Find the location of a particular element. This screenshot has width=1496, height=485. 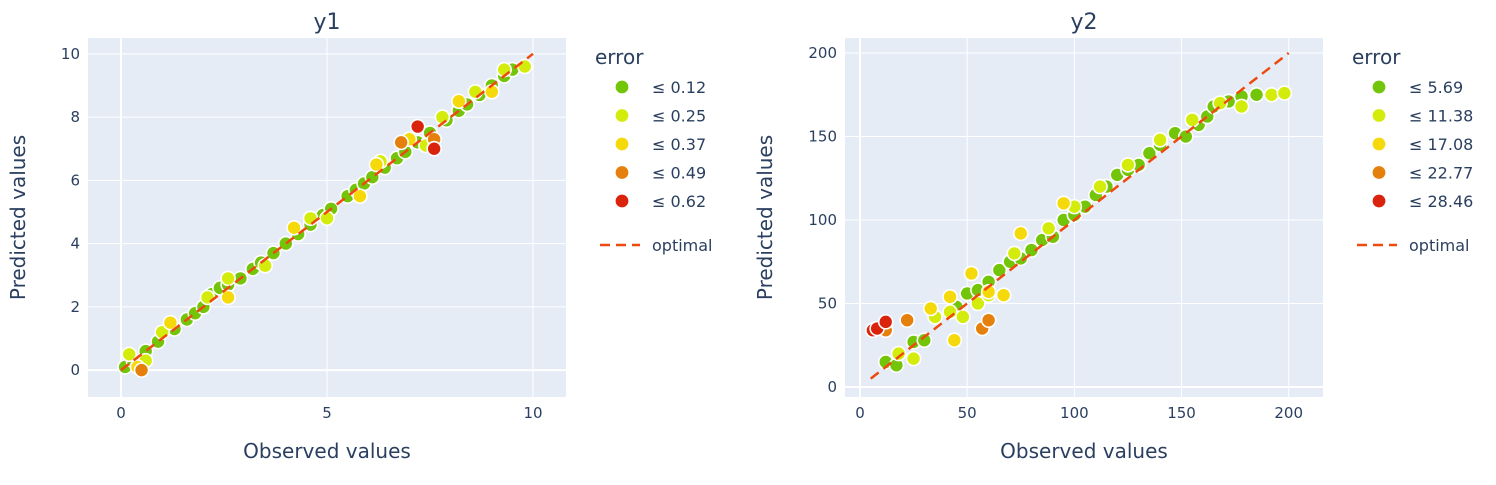

legend-title: error is located at coordinates (619, 57).